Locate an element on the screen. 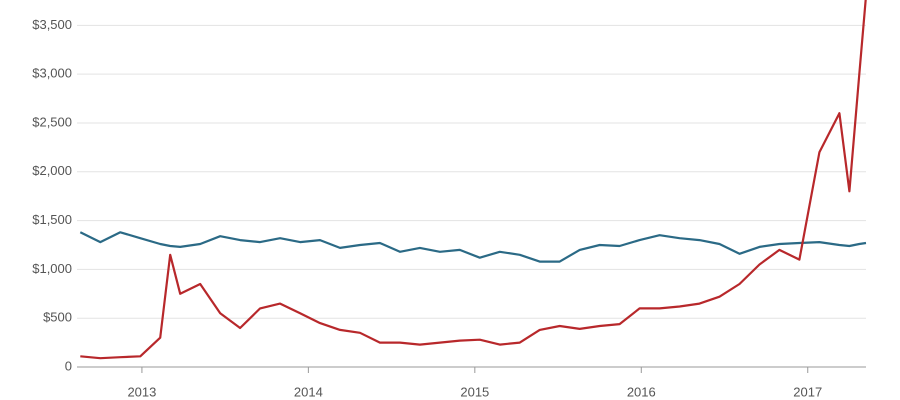 This screenshot has height=400, width=900. x-tick-label: 2015 is located at coordinates (474, 391).